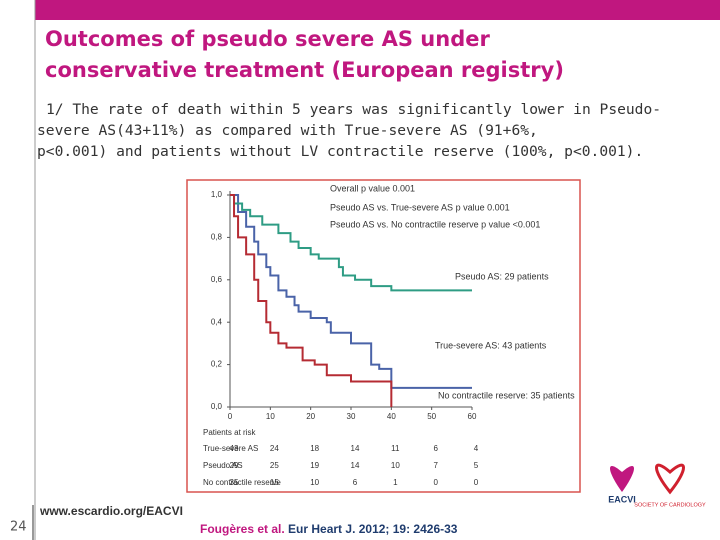 The image size is (720, 540). Describe the element at coordinates (491, 345) in the screenshot. I see `annotation: True-severe AS: 43 patients` at that location.